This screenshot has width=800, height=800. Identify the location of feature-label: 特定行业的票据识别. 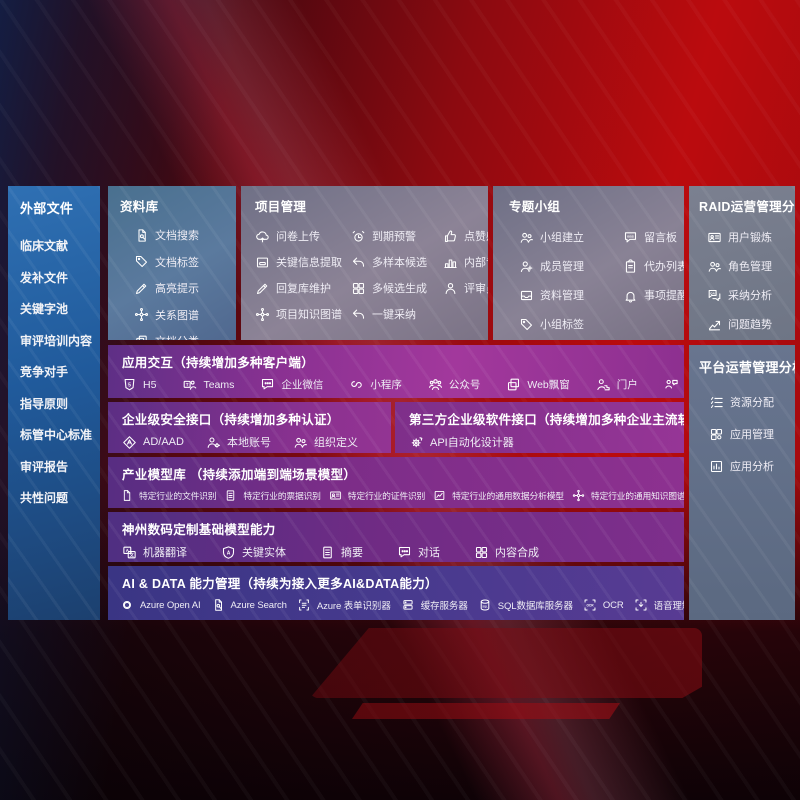
(282, 496).